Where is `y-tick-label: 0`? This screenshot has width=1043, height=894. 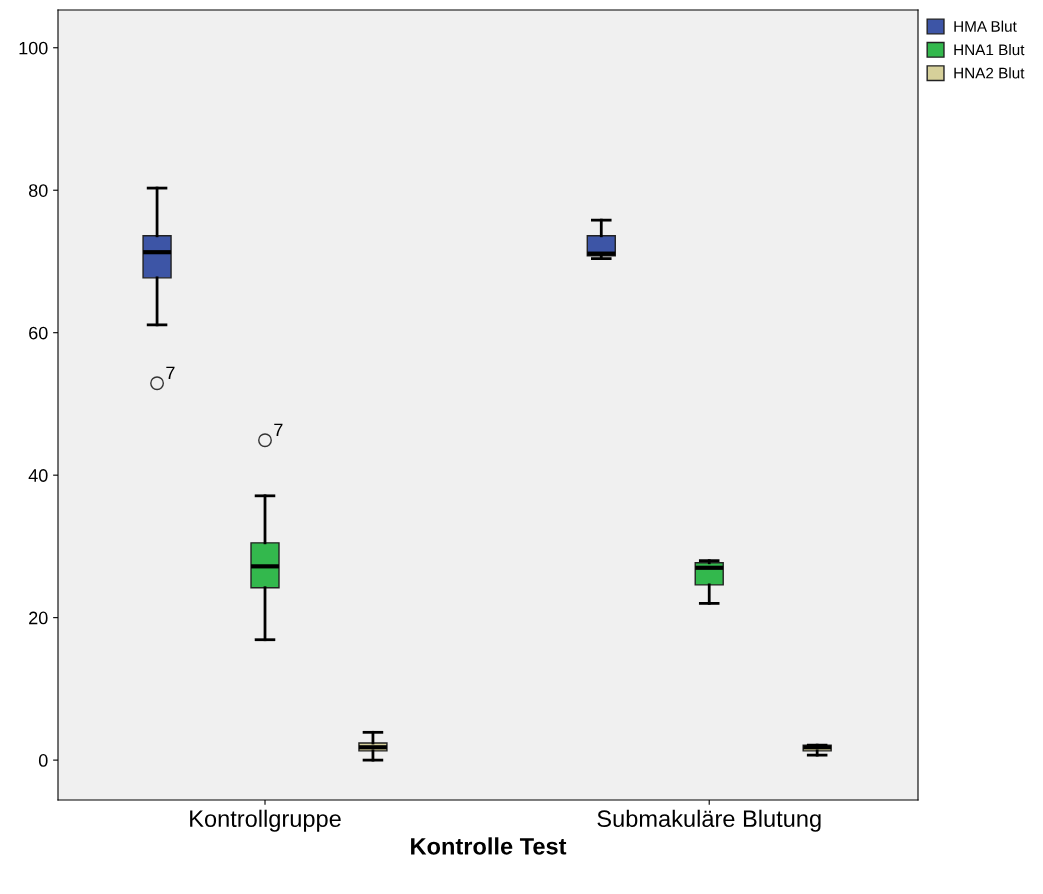
y-tick-label: 0 is located at coordinates (43, 760).